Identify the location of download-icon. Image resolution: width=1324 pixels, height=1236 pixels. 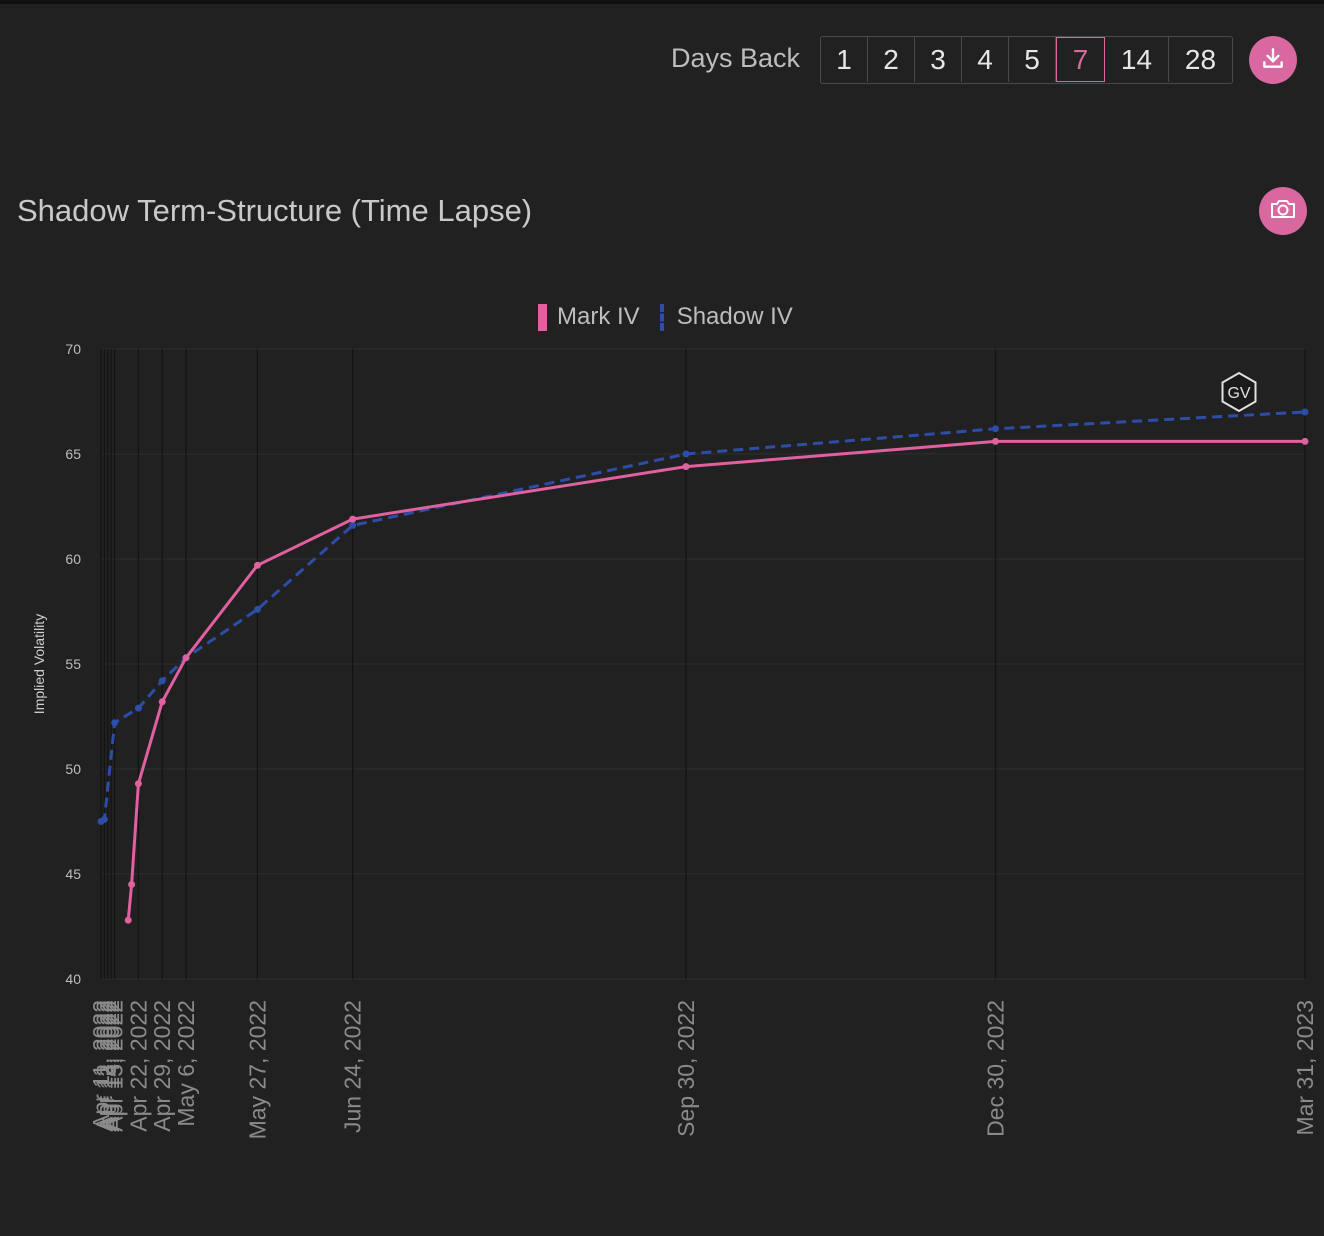
(1273, 60).